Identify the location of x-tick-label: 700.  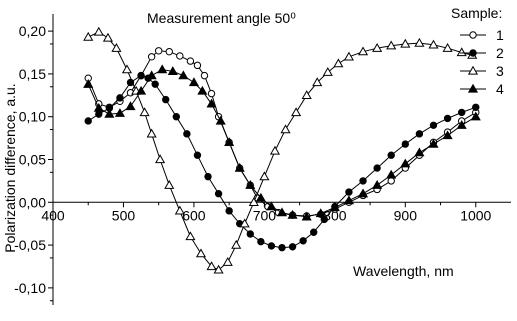
(265, 215).